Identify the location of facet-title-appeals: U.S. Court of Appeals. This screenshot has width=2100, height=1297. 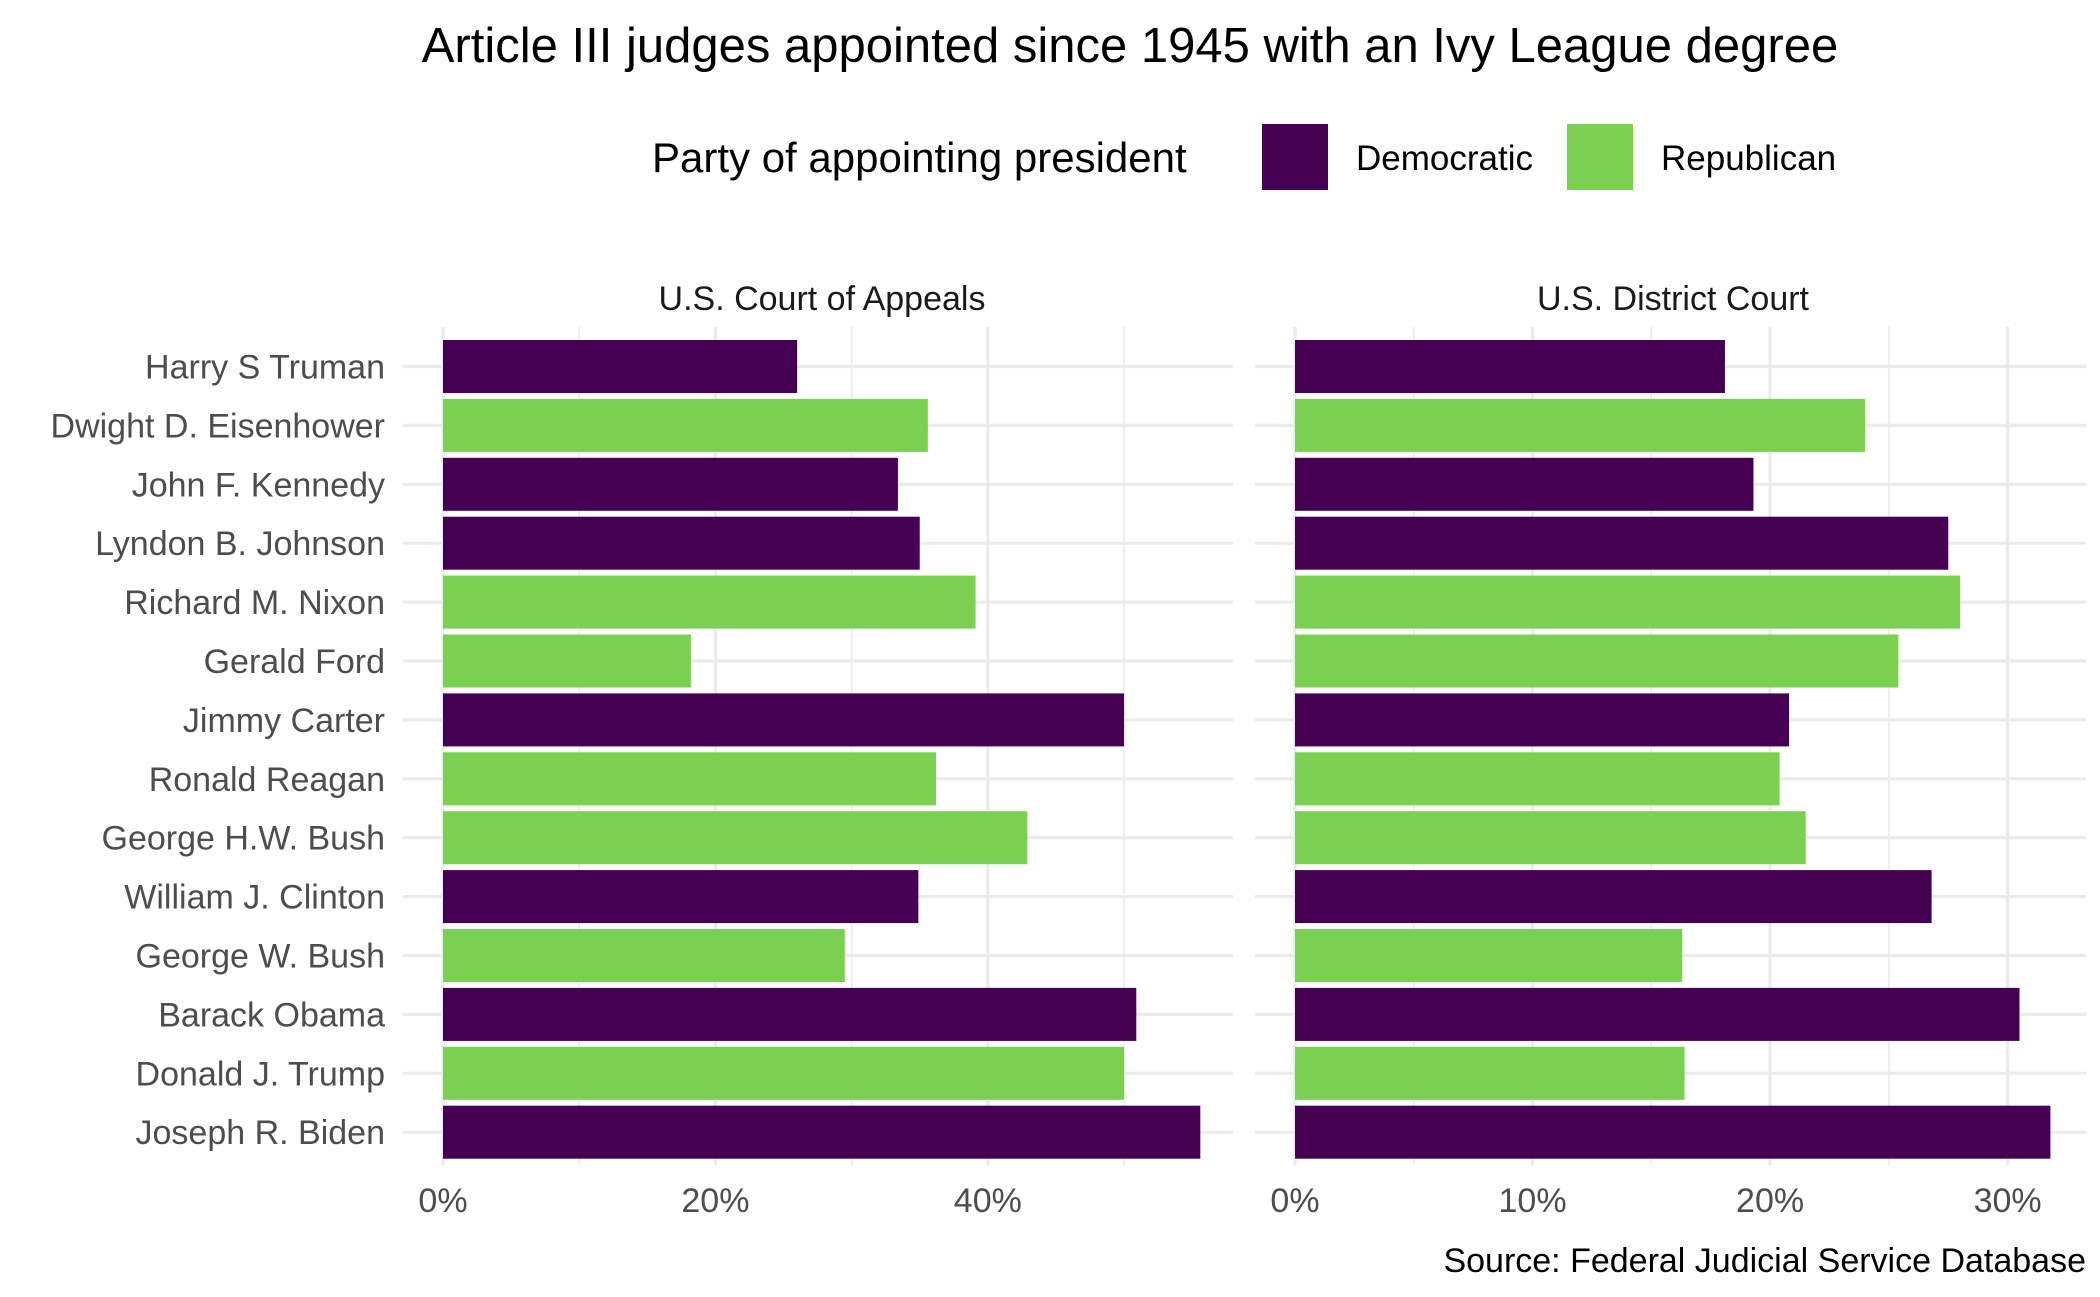
(822, 299).